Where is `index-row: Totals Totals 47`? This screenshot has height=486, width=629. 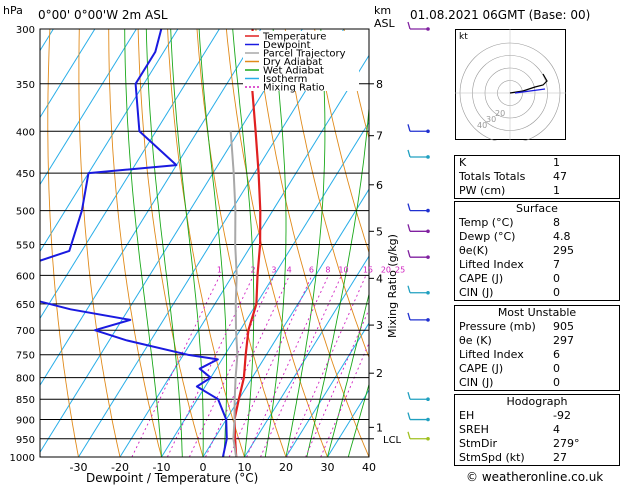
index-row: Totals Totals 47 is located at coordinates (537, 177).